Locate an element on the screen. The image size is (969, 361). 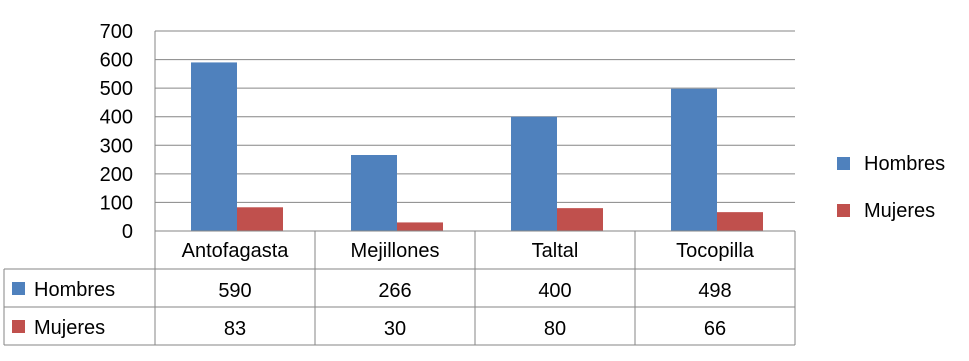
legend-label: Mujeres is located at coordinates (899, 211).